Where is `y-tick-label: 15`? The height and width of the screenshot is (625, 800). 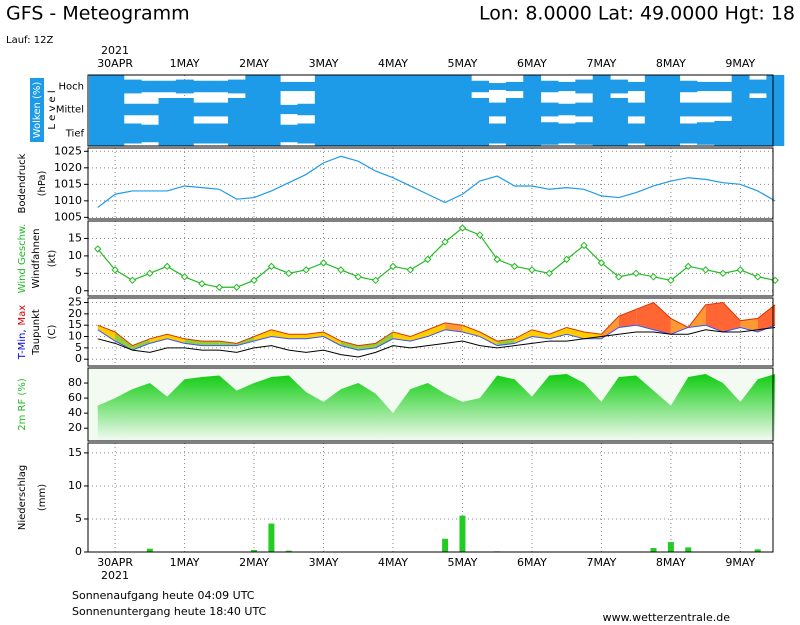
y-tick-label: 15 is located at coordinates (75, 324).